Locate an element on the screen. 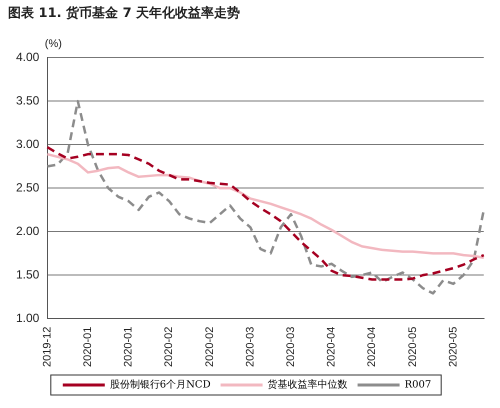  y-tick-label: 4.00 is located at coordinates (28, 57).